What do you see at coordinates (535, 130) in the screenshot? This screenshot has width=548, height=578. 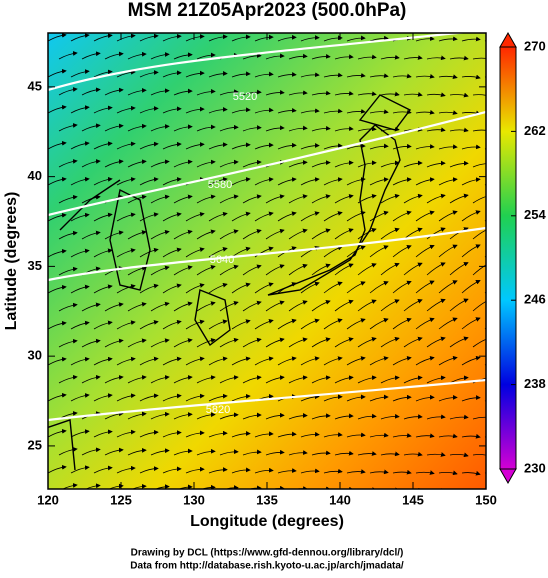 I see `colorbar-tick-label: 262` at bounding box center [535, 130].